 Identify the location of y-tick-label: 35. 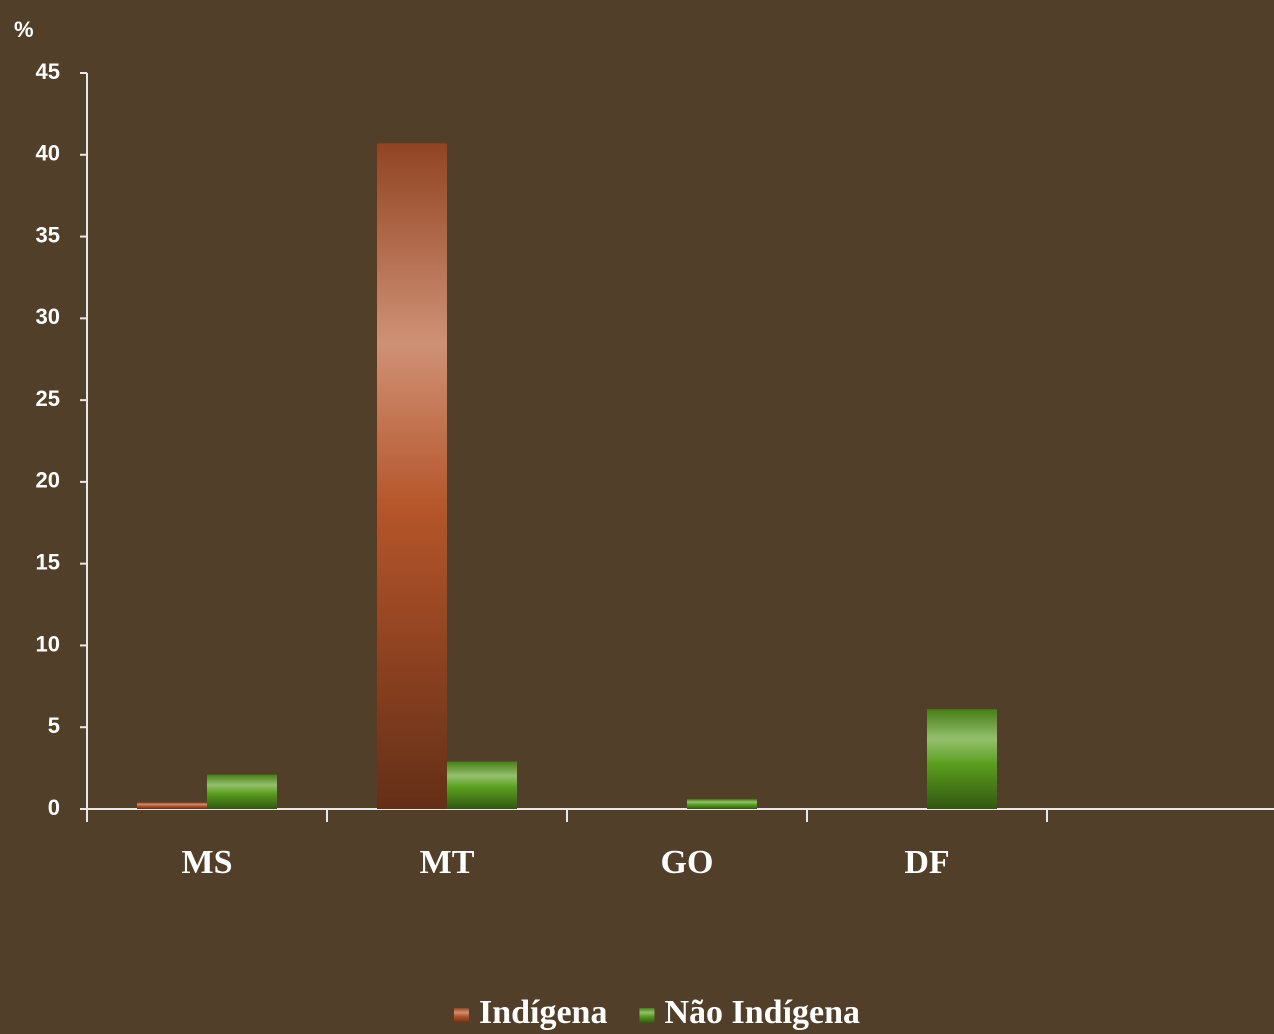
(48, 234).